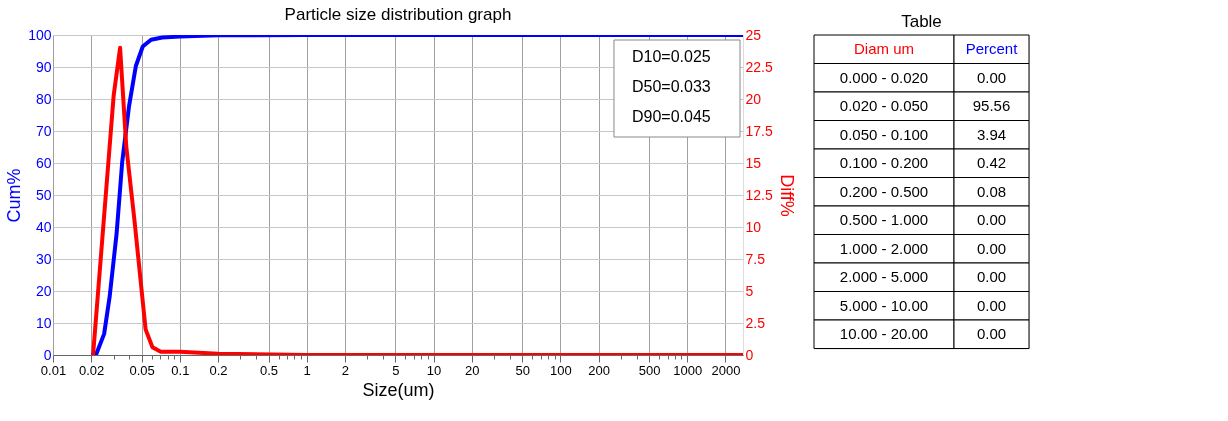 This screenshot has height=421, width=1228. What do you see at coordinates (671, 56) in the screenshot?
I see `annotation: D10=0.025` at bounding box center [671, 56].